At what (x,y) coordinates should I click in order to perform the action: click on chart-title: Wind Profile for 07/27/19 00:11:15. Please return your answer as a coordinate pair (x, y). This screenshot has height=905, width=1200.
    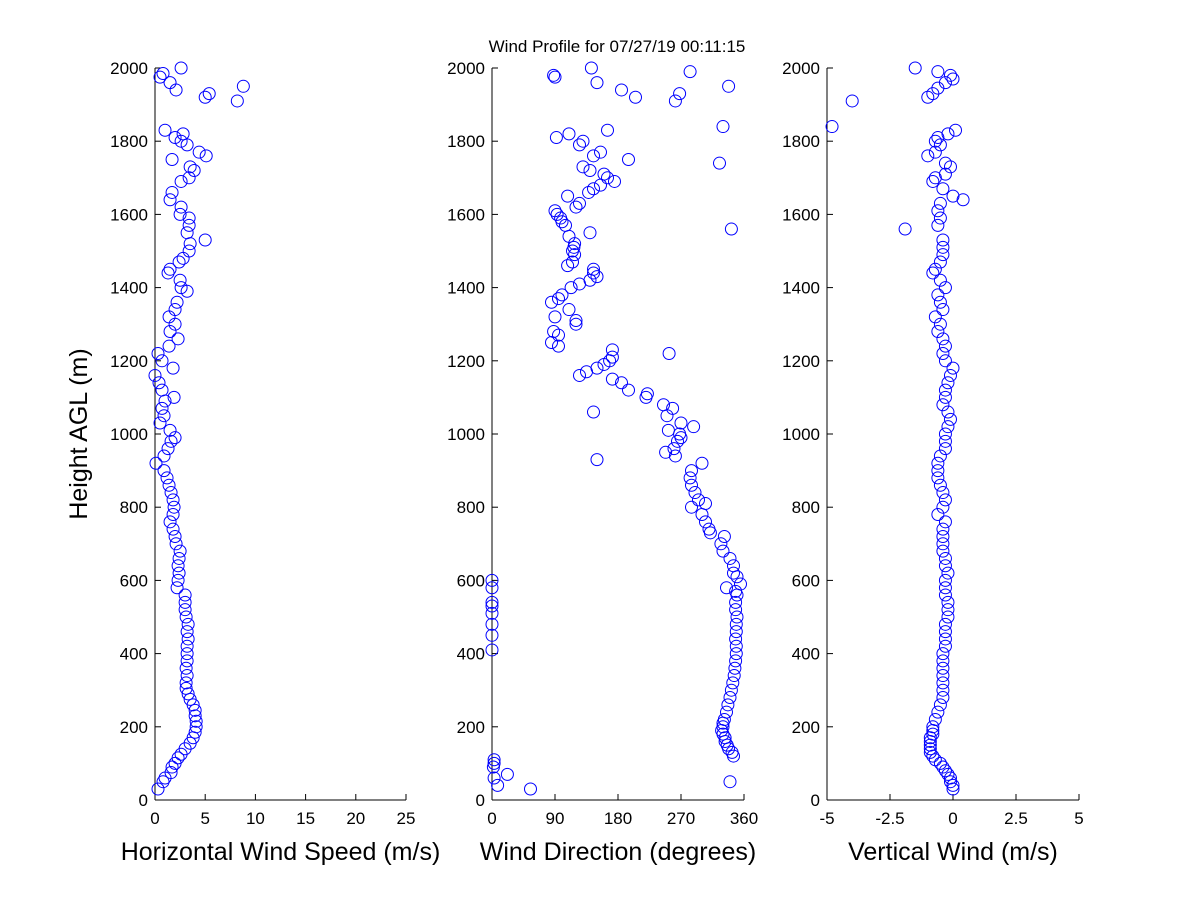
    Looking at the image, I should click on (617, 46).